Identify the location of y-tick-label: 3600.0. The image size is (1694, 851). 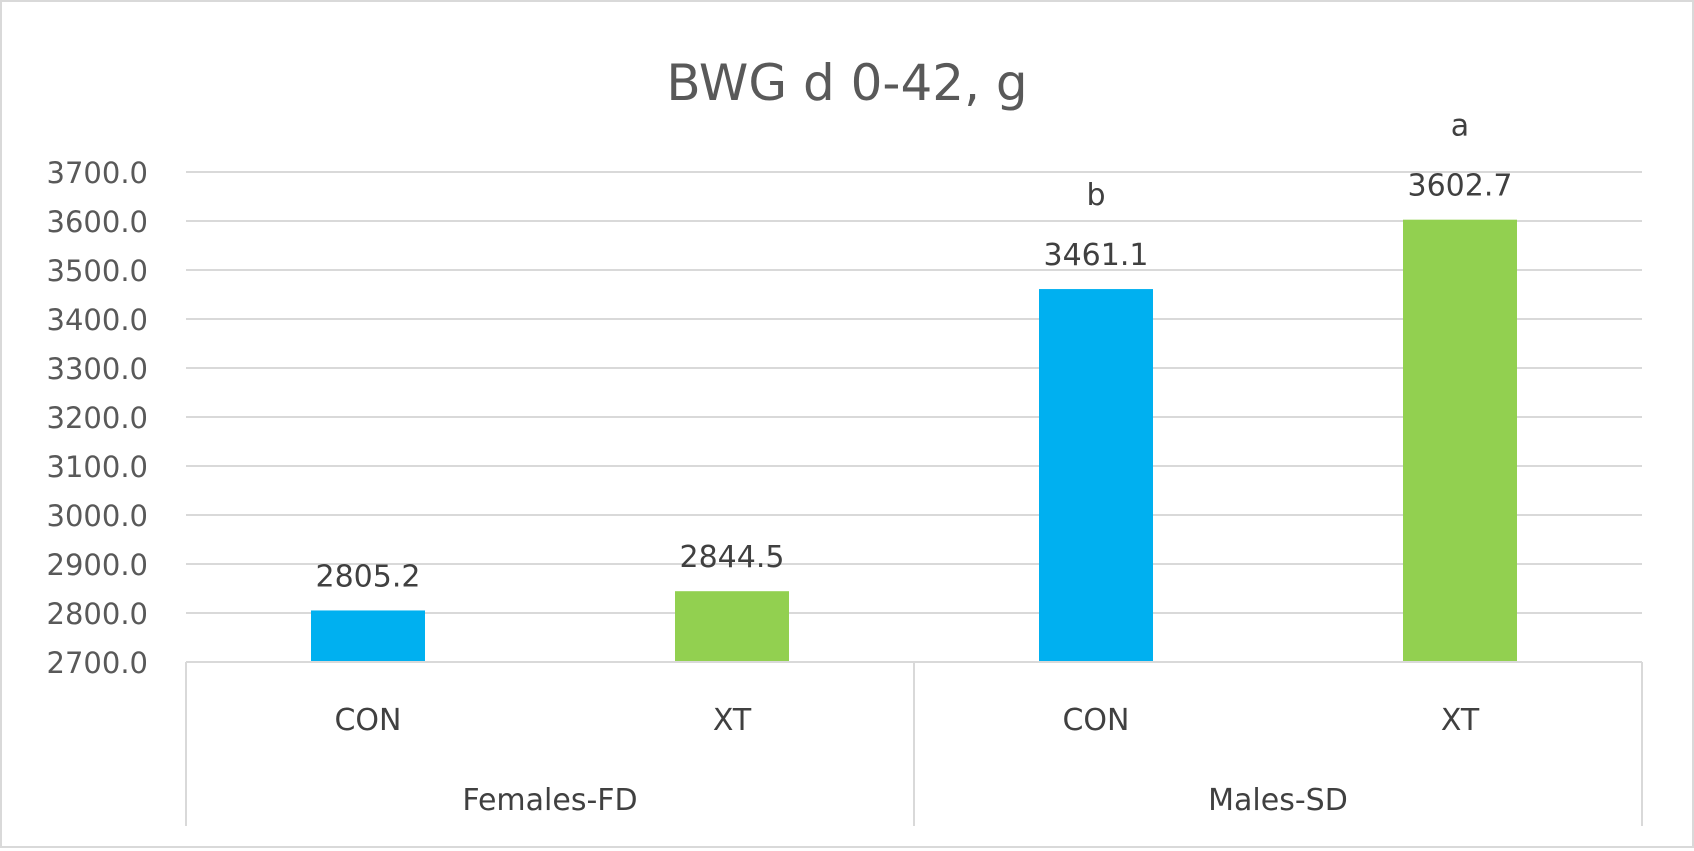
(97, 222).